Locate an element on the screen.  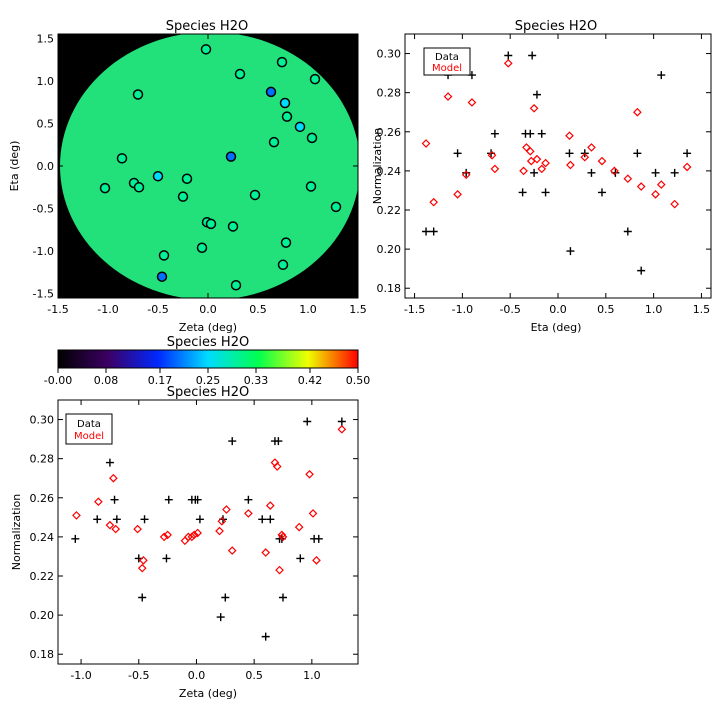
map-x-label: Zeta (deg) is located at coordinates (208, 327).